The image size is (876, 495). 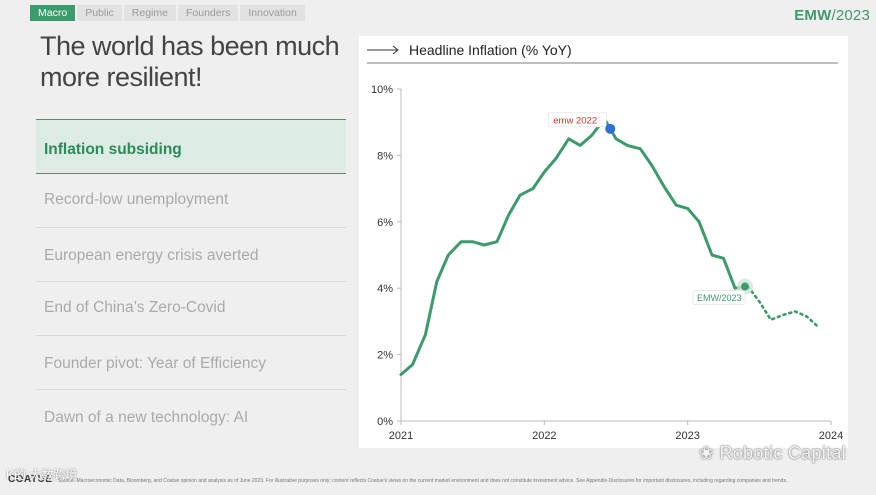 What do you see at coordinates (687, 436) in the screenshot?
I see `x-tick-label: 2023` at bounding box center [687, 436].